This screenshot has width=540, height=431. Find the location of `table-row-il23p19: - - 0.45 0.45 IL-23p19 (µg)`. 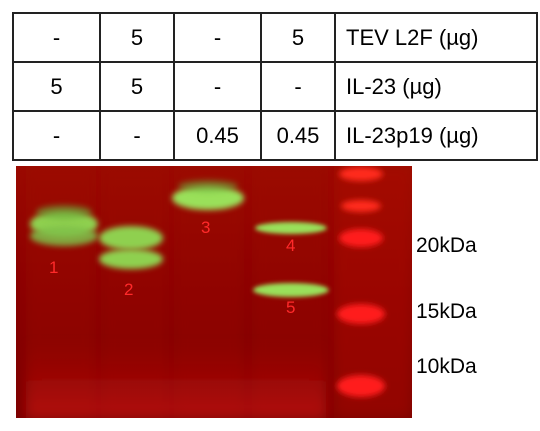

table-row-il23p19: - - 0.45 0.45 IL-23p19 (µg) is located at coordinates (275, 135).